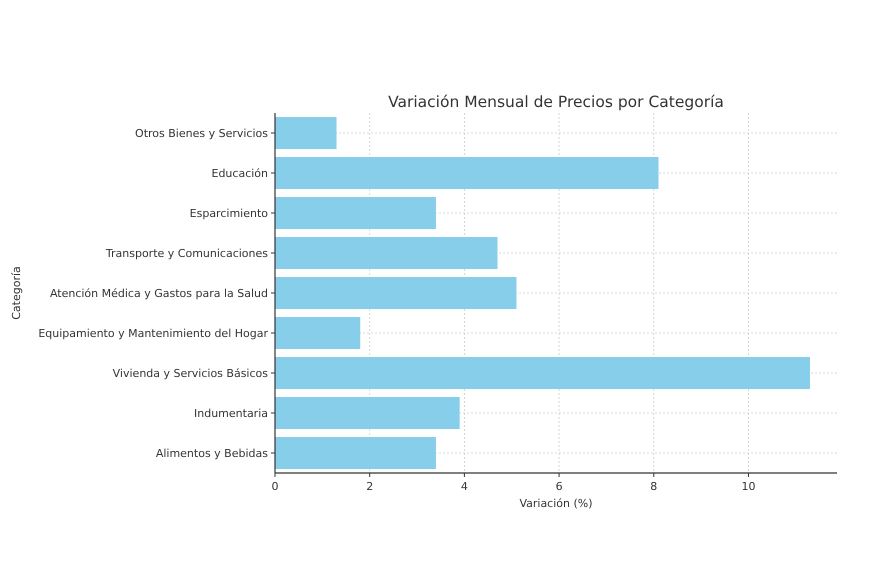  I want to click on x-axis-title: Variación (%), so click(556, 503).